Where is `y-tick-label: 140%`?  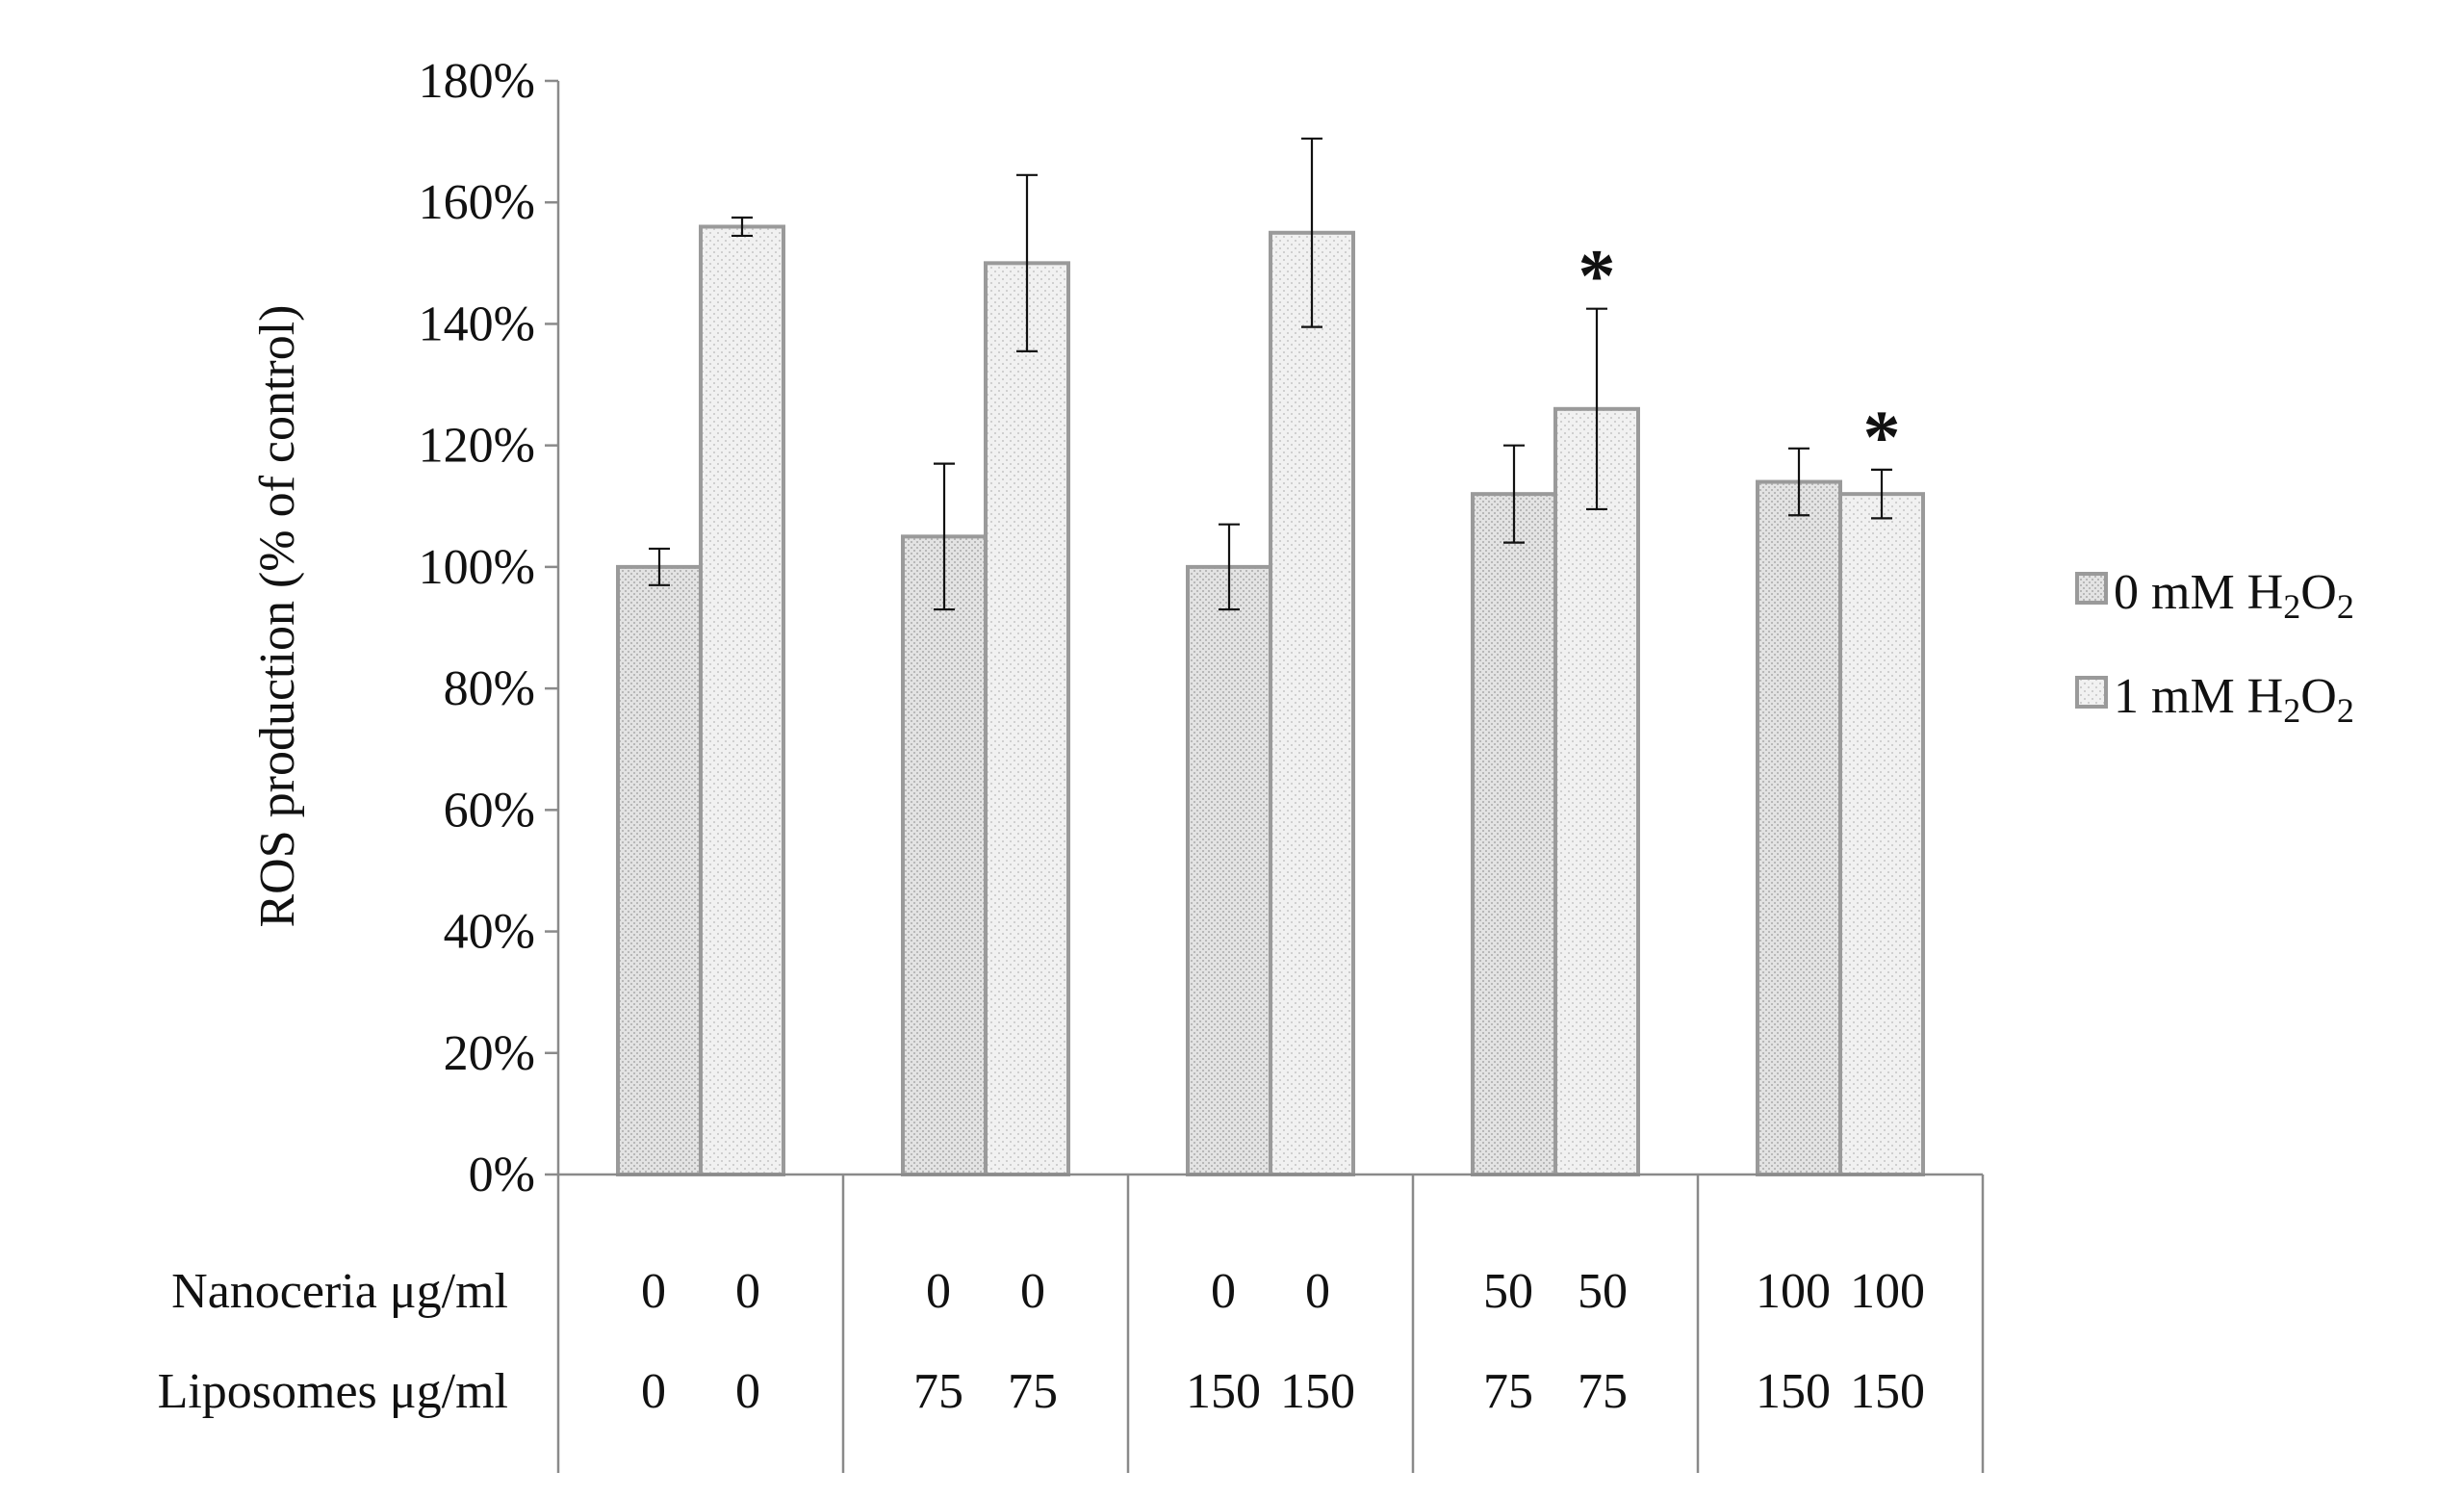 y-tick-label: 140% is located at coordinates (477, 324).